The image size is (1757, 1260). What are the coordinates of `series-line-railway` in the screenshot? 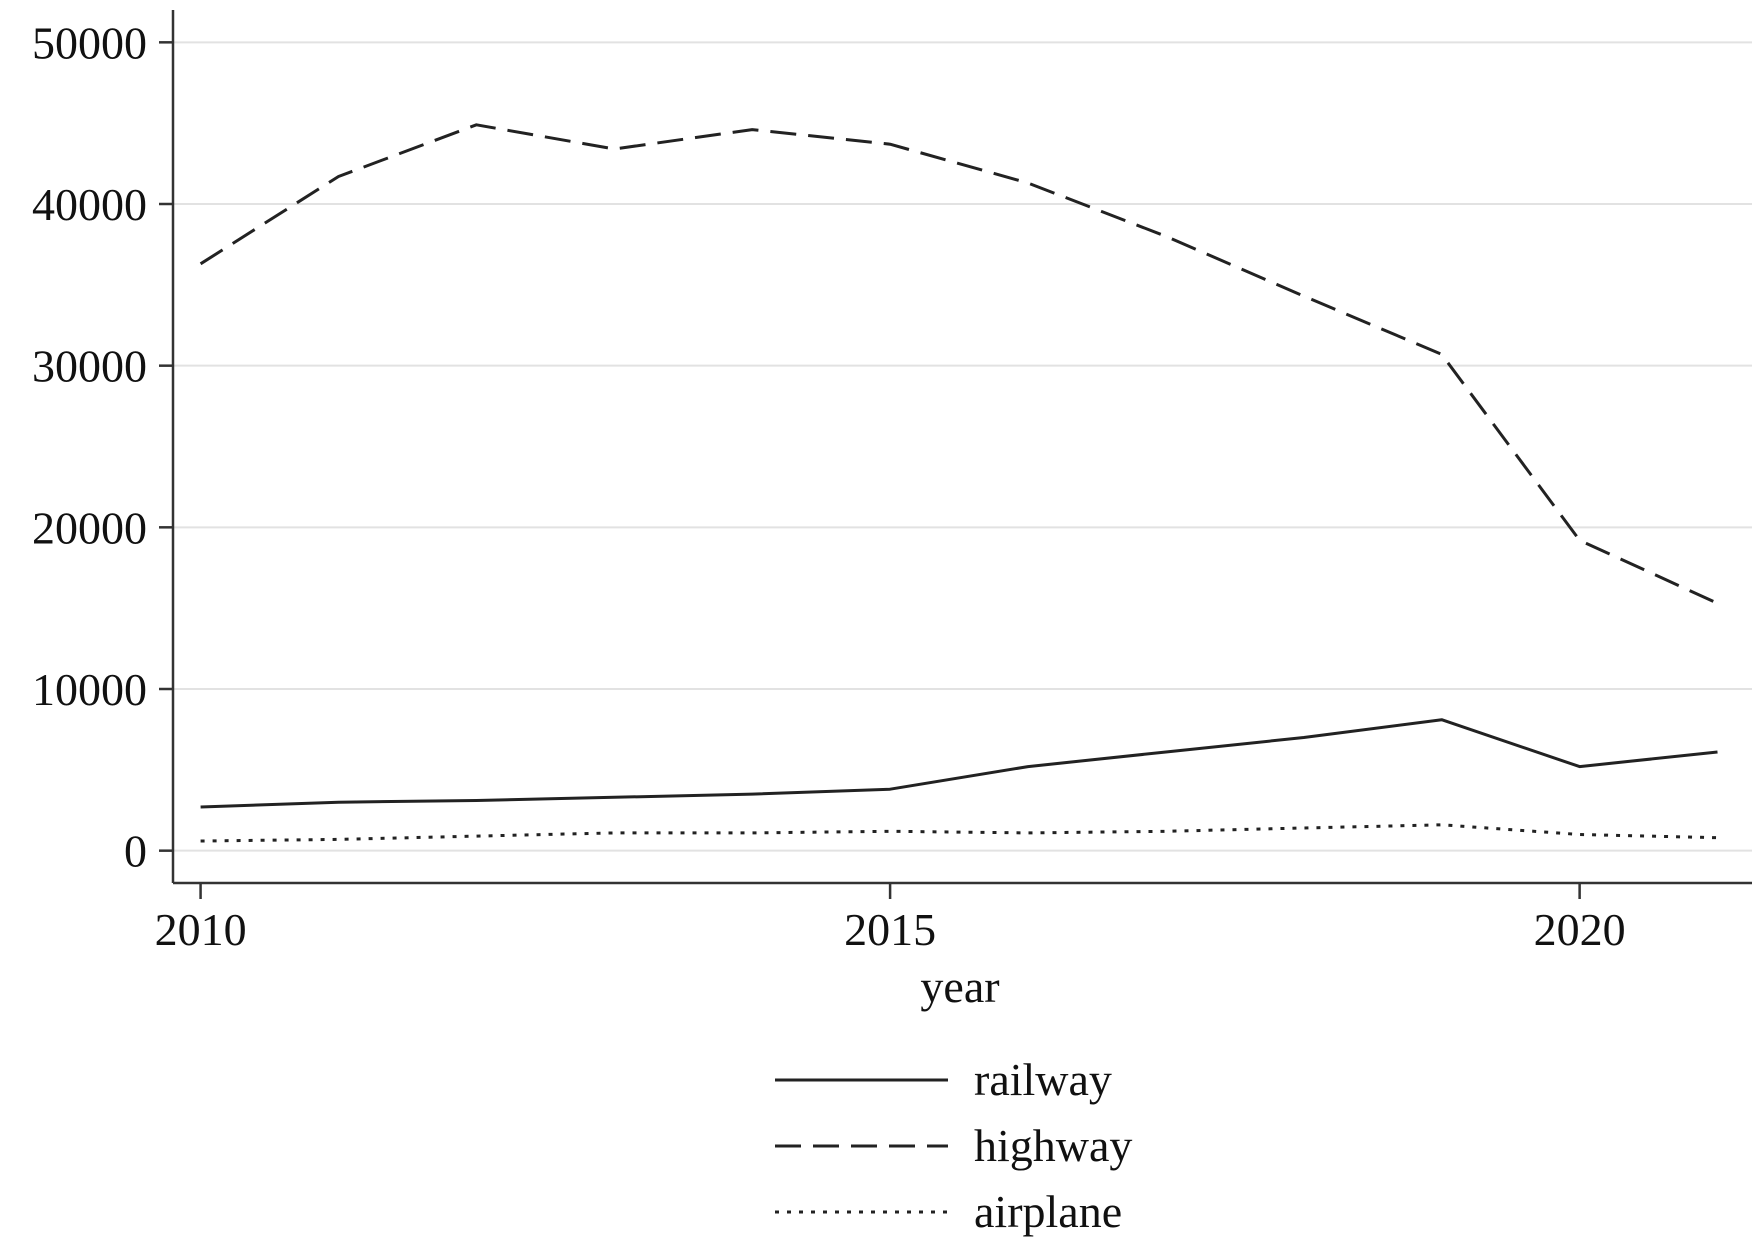 It's located at (959, 763).